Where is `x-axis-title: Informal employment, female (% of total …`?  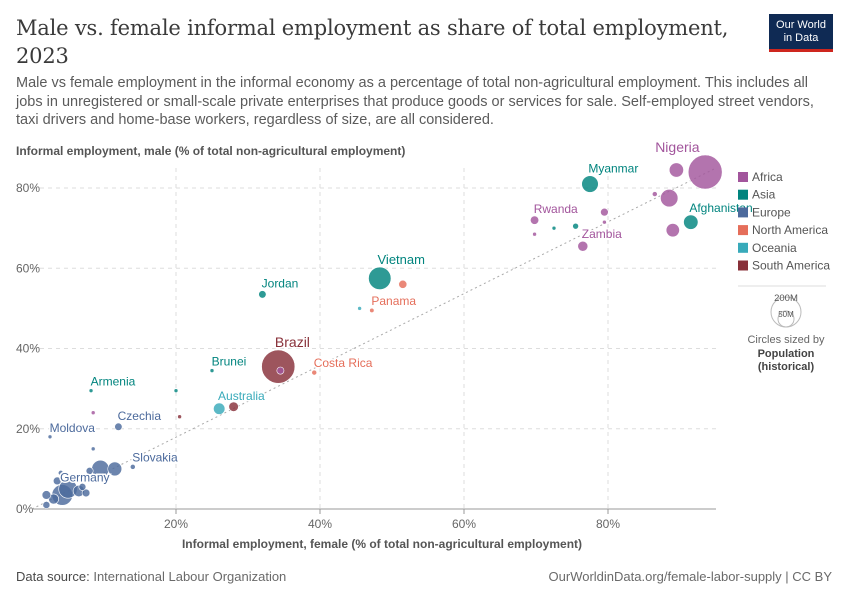 x-axis-title: Informal employment, female (% of total … is located at coordinates (382, 544).